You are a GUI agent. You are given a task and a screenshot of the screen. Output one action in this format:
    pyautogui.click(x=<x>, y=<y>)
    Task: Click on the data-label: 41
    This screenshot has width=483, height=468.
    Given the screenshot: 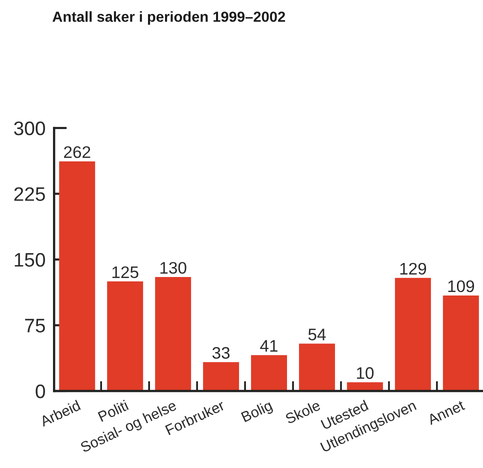 What is the action you would take?
    pyautogui.click(x=269, y=346)
    